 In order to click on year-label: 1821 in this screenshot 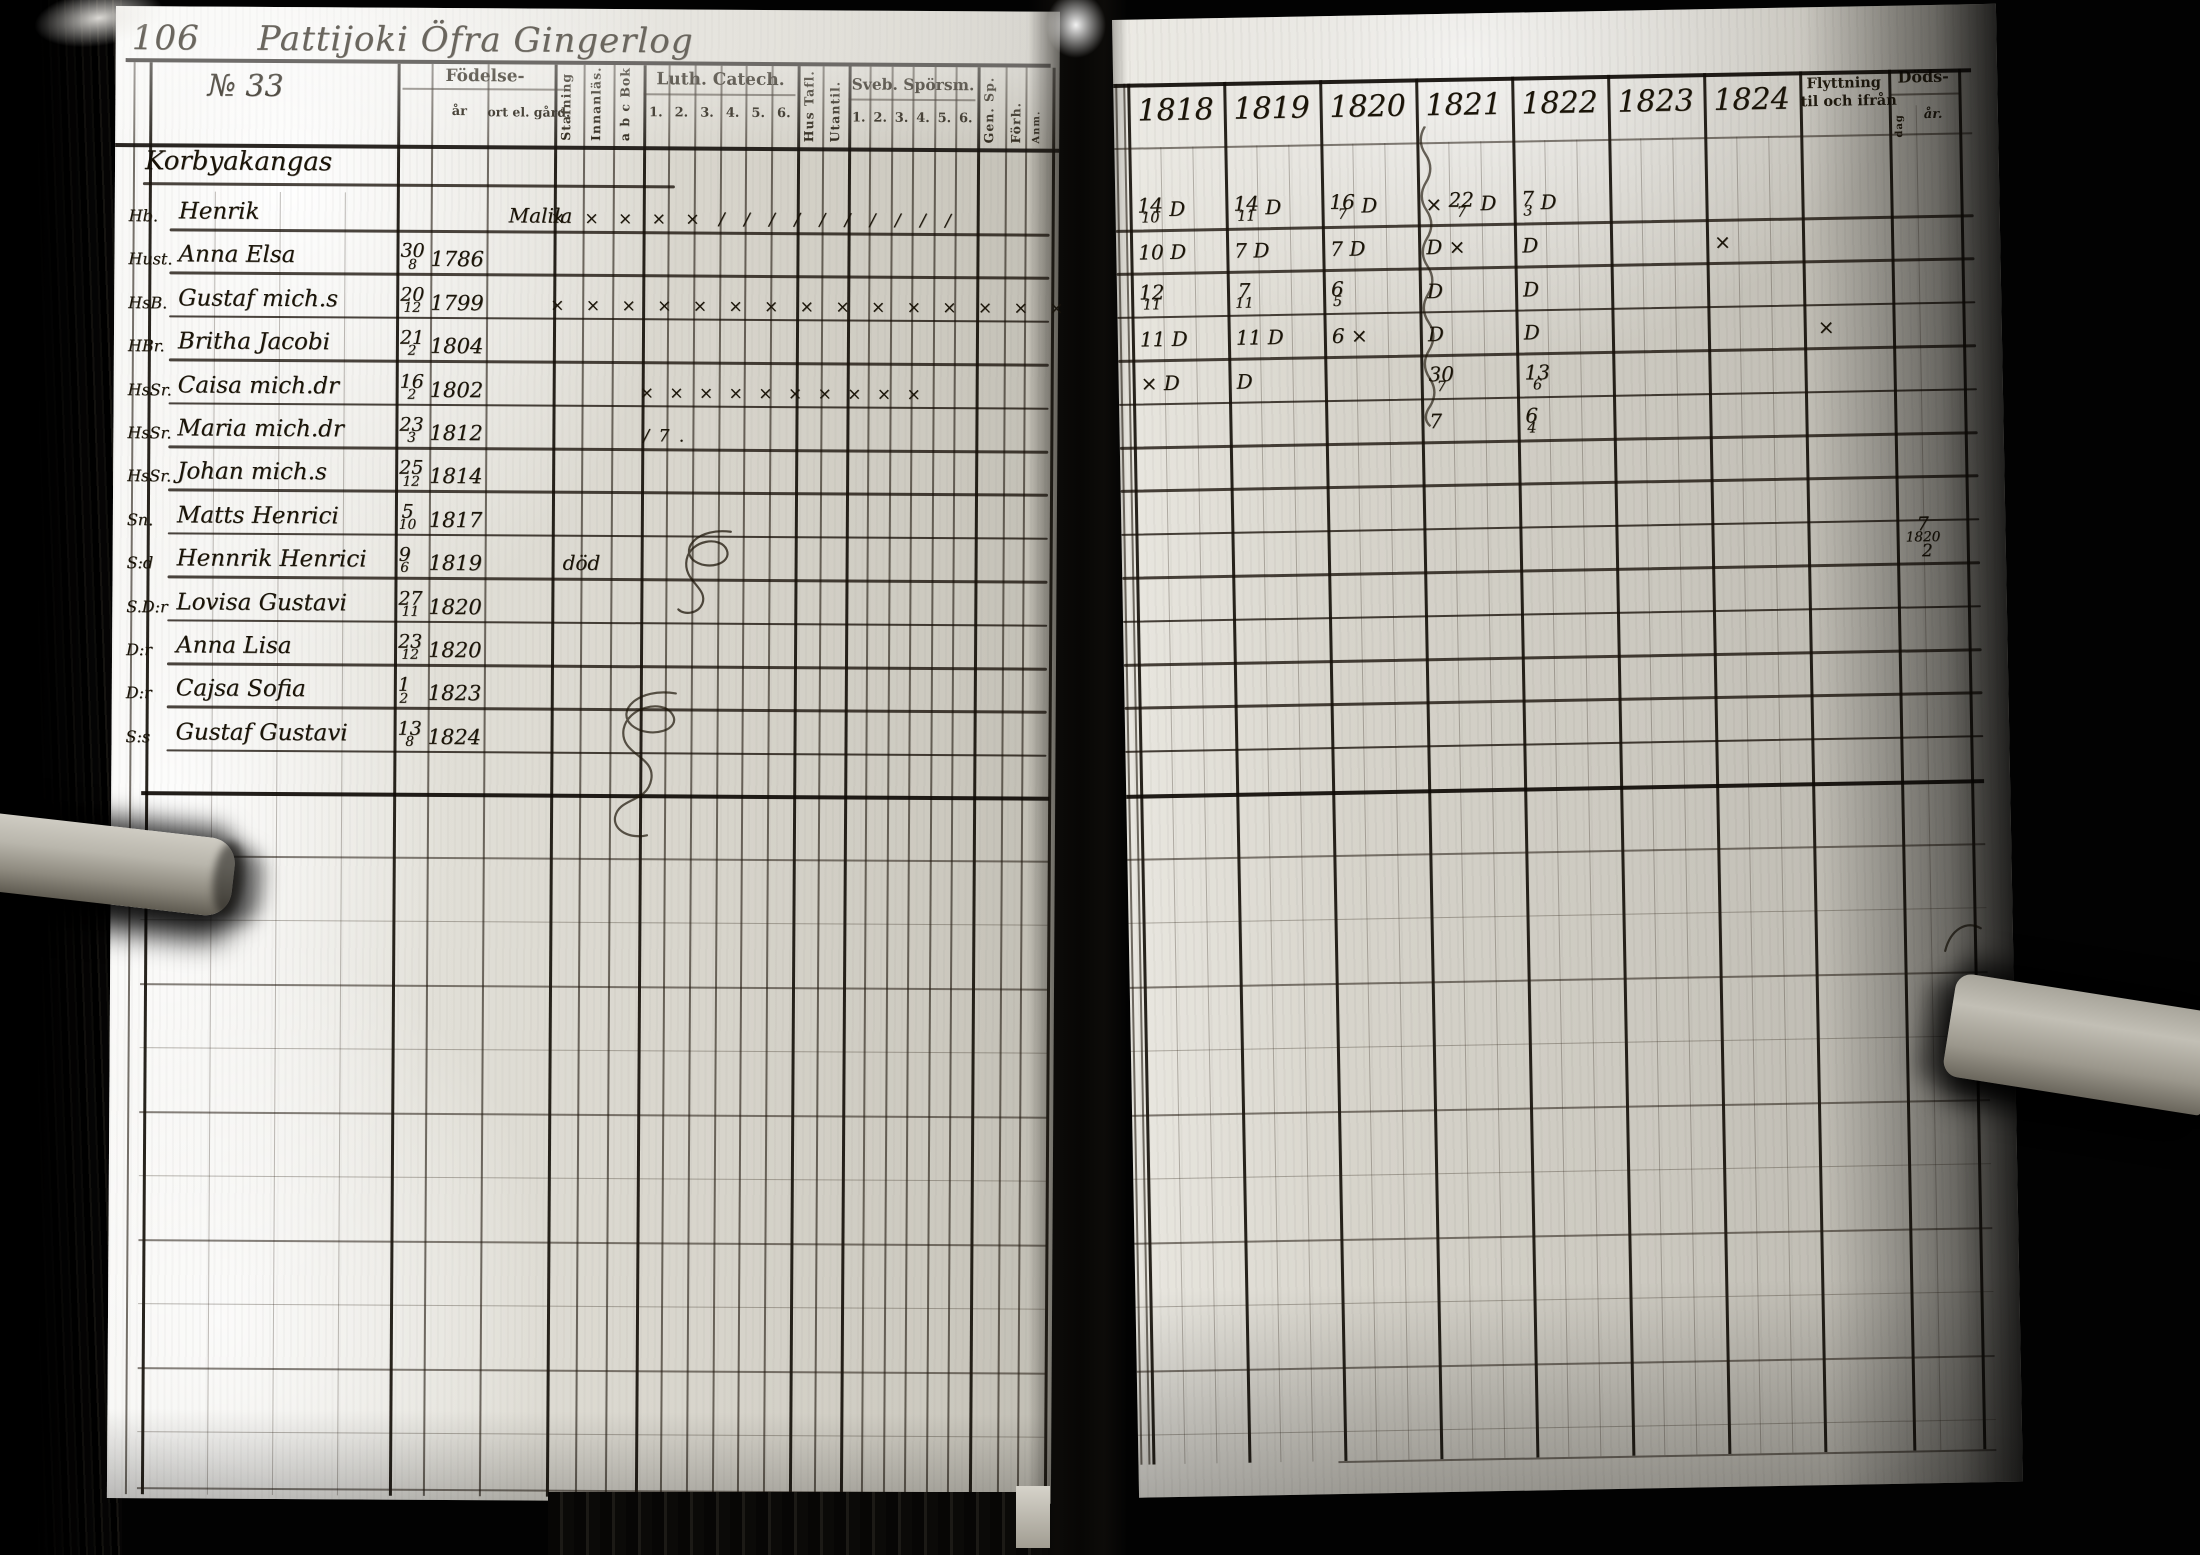, I will do `click(1464, 105)`.